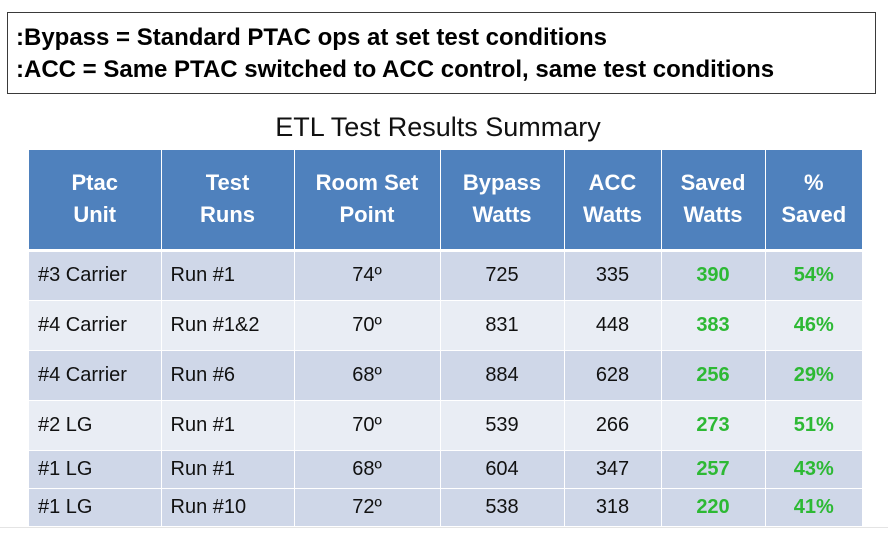  I want to click on cell-acc: 335, so click(612, 275).